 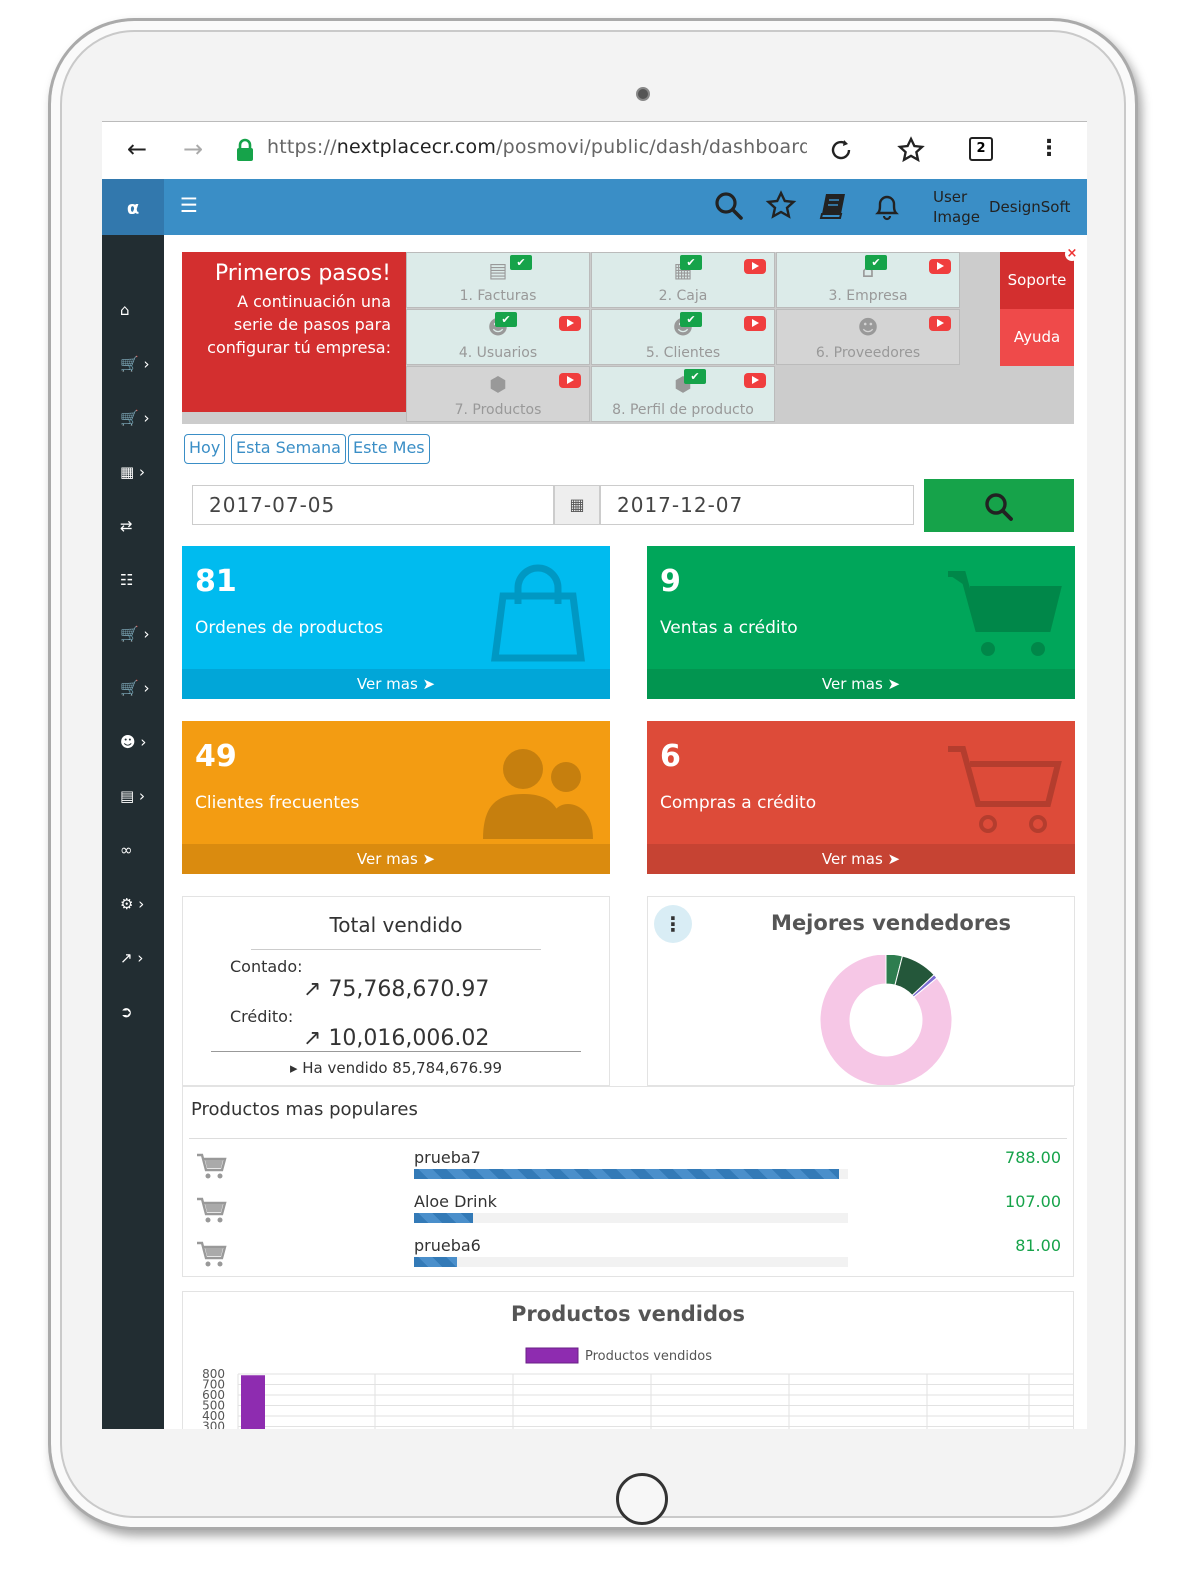 What do you see at coordinates (868, 280) in the screenshot?
I see `step-empresa: ⌂ ✔ 3. Empresa` at bounding box center [868, 280].